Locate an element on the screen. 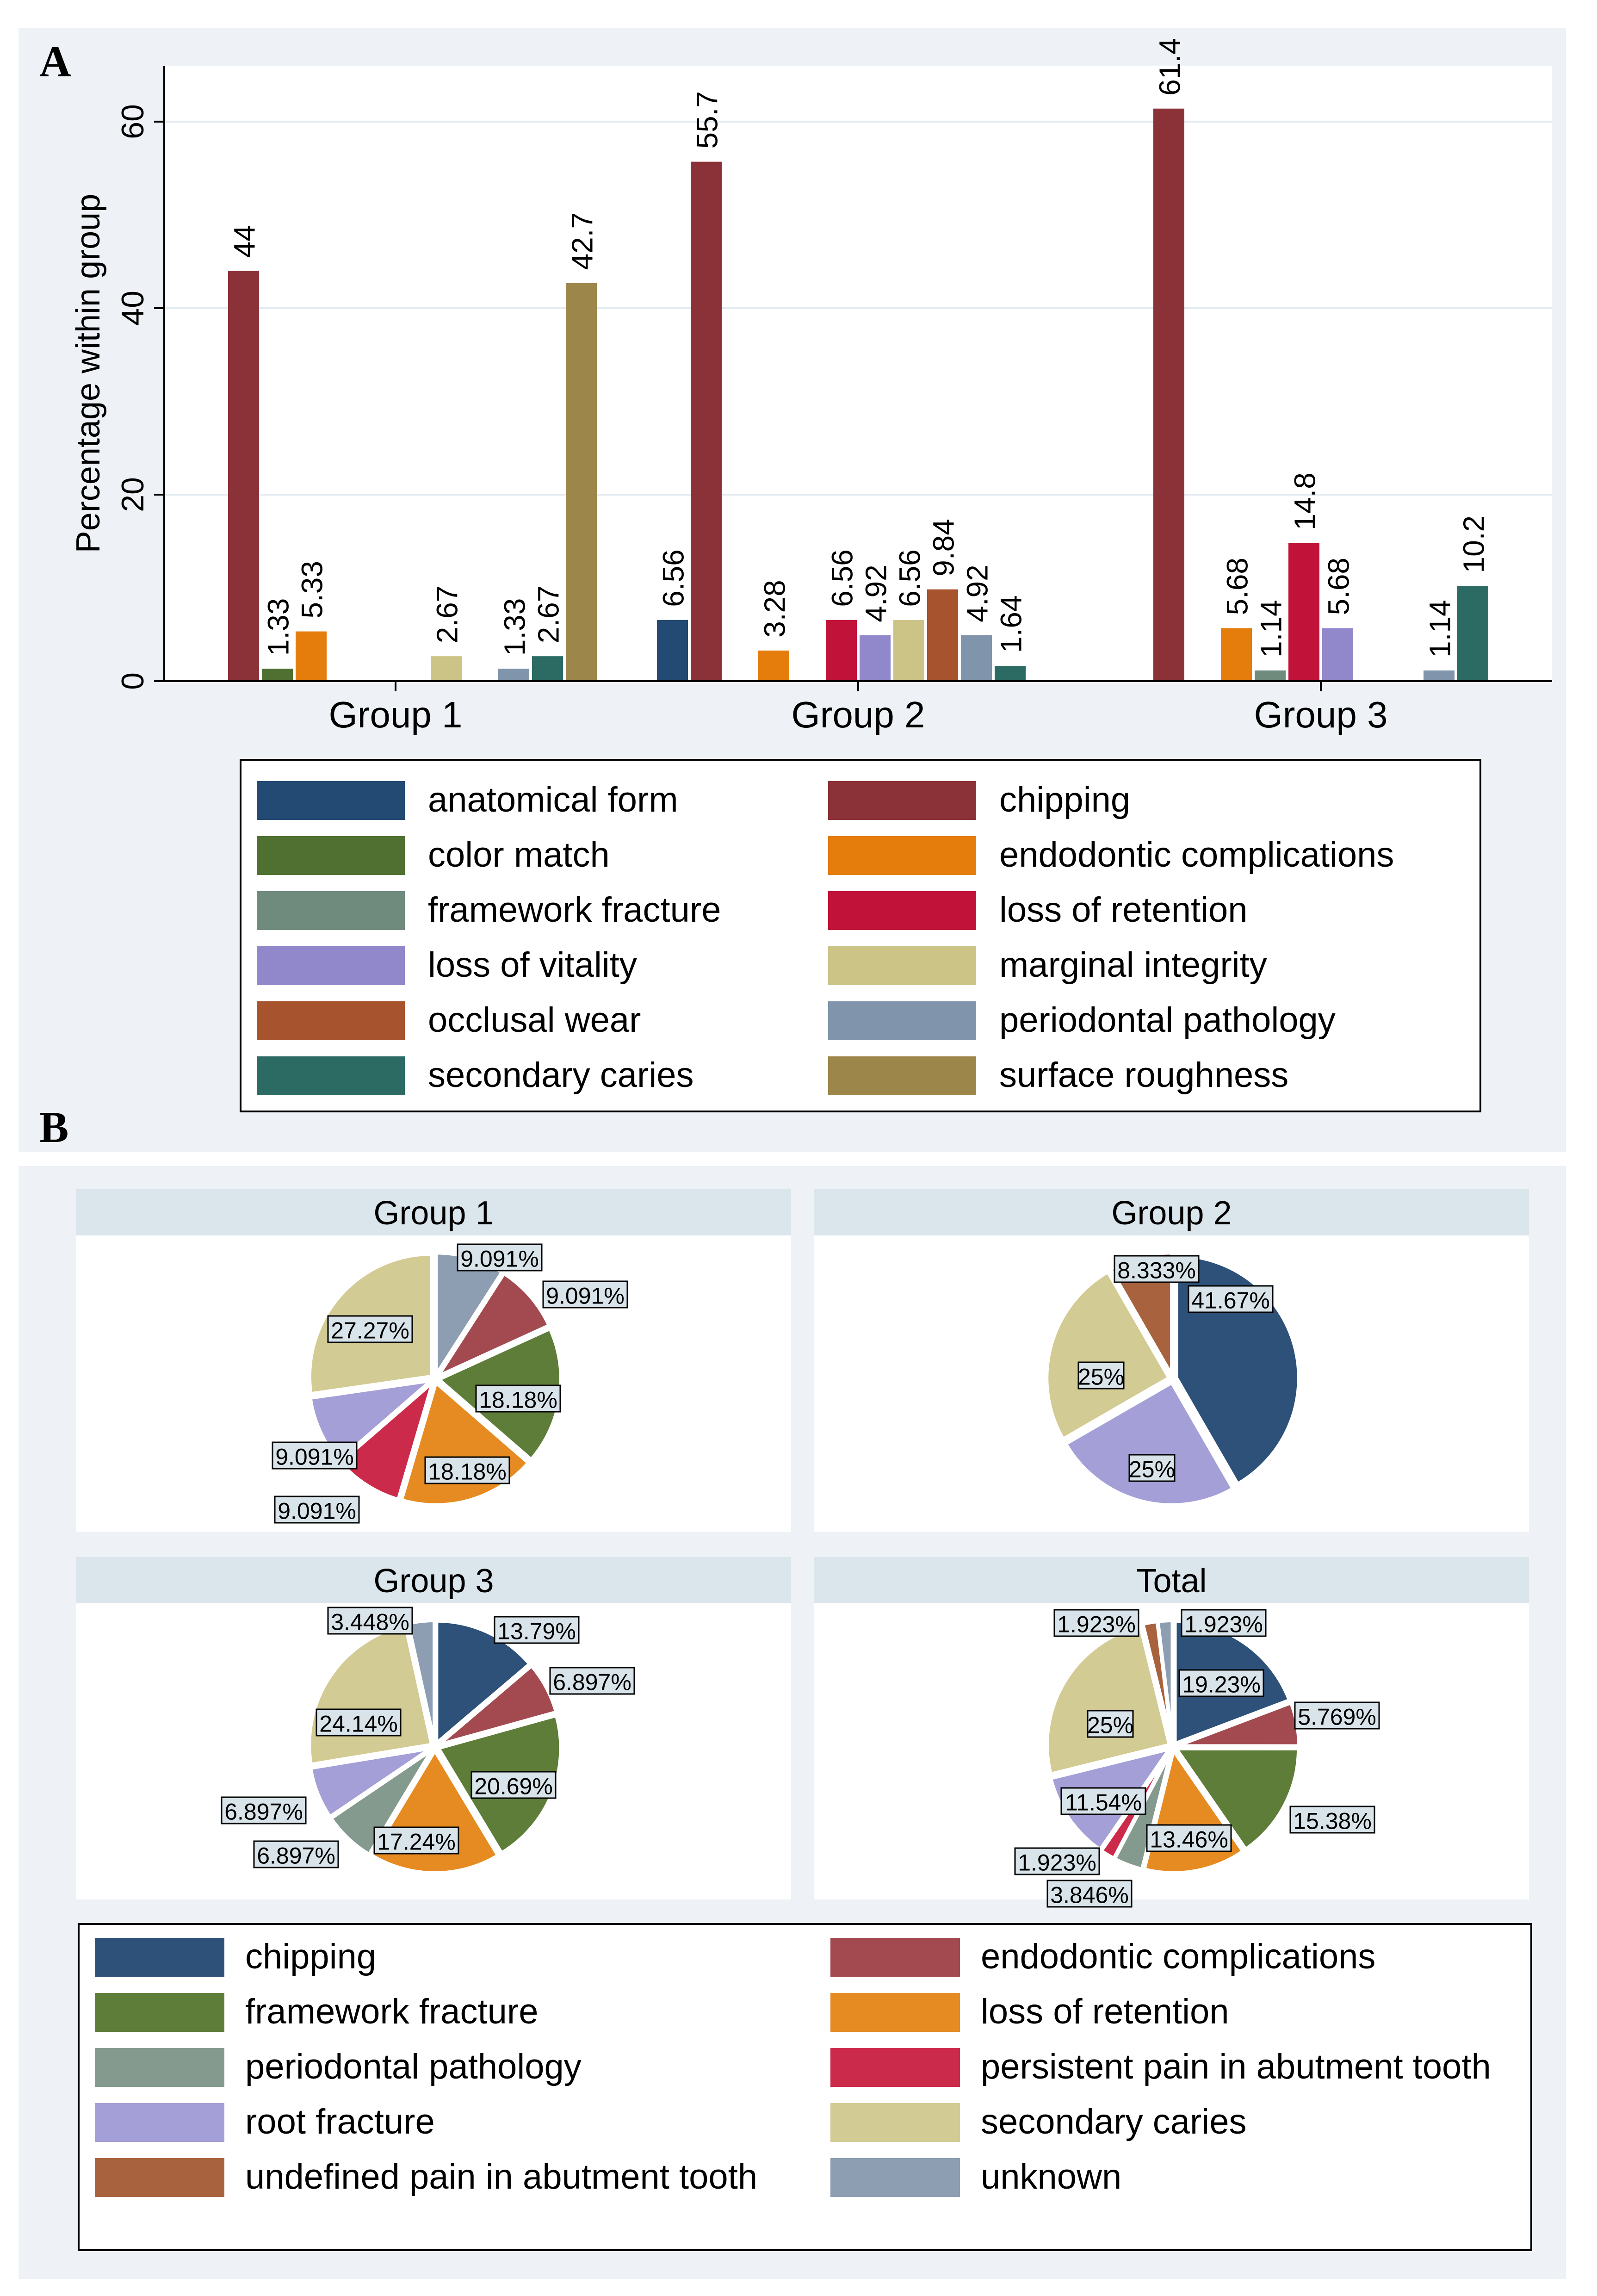  bar-value-label: 1.64 is located at coordinates (1012, 624).